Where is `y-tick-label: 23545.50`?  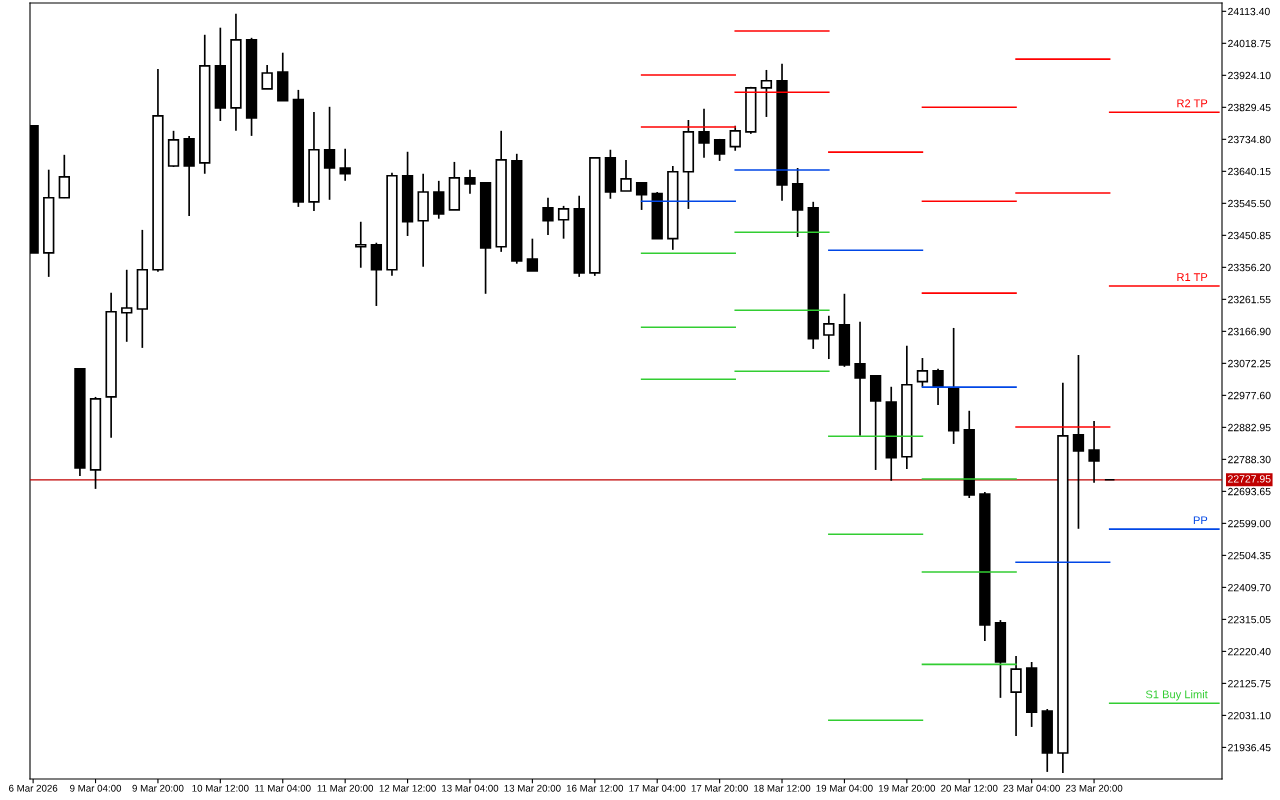 y-tick-label: 23545.50 is located at coordinates (1249, 203).